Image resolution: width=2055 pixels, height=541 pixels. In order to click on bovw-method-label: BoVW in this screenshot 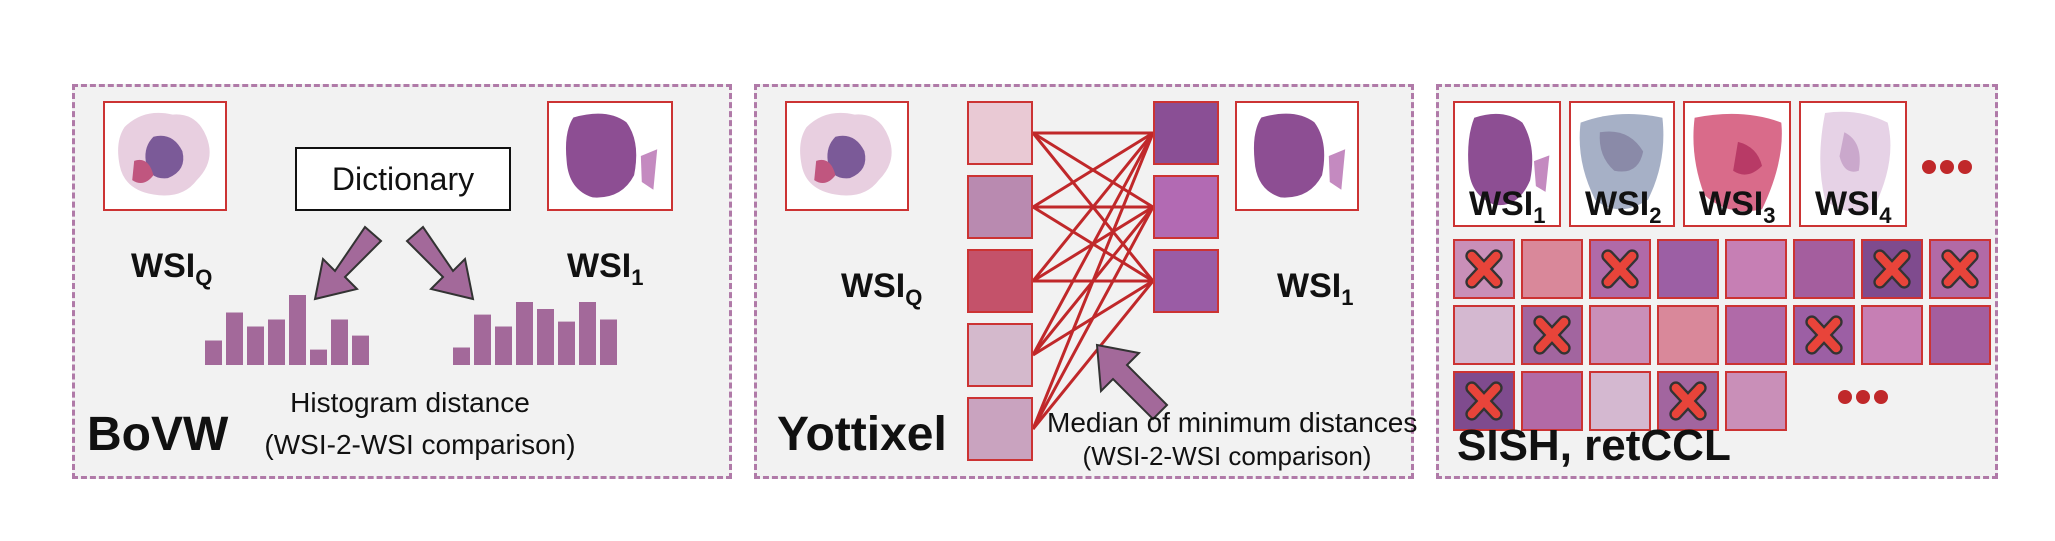, I will do `click(158, 434)`.